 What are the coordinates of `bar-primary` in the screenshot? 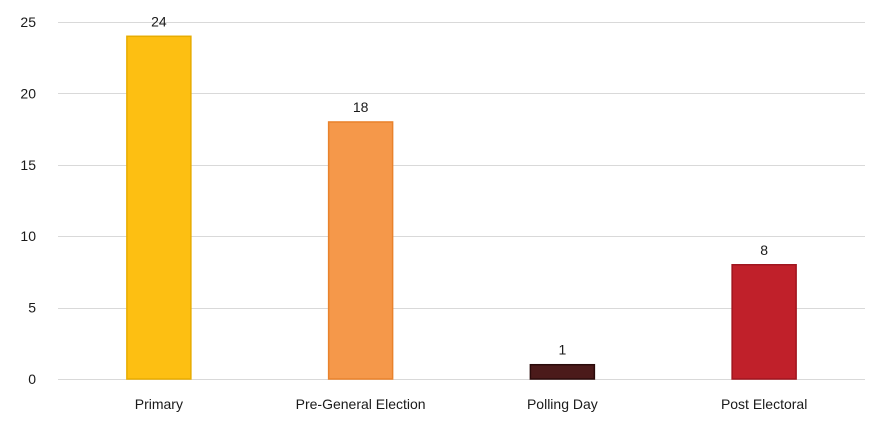 It's located at (159, 207).